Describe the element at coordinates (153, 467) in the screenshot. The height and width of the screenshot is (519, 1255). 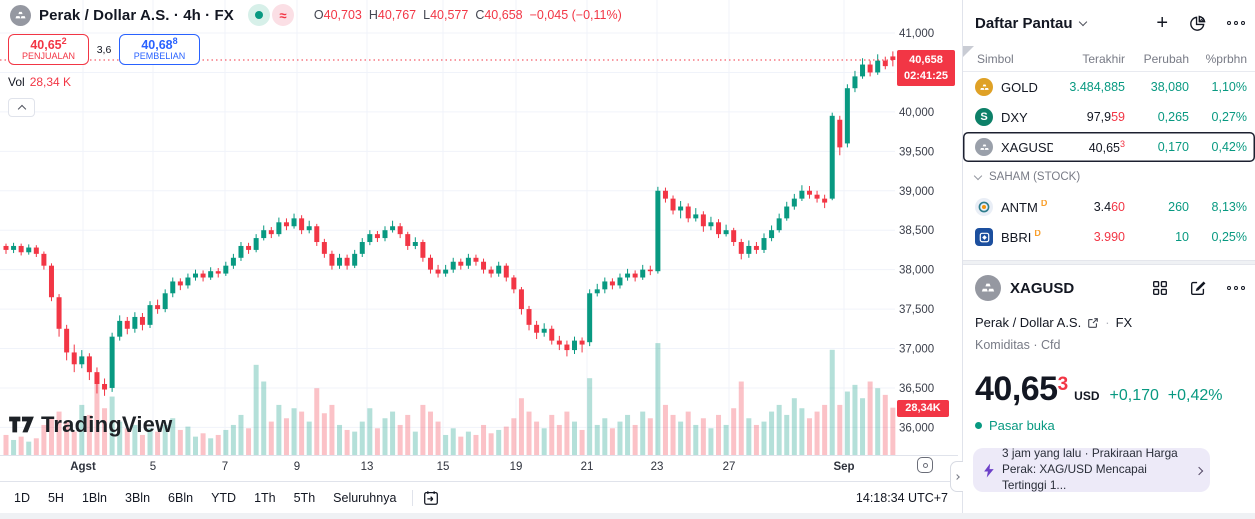
I see `time-tick: 5` at that location.